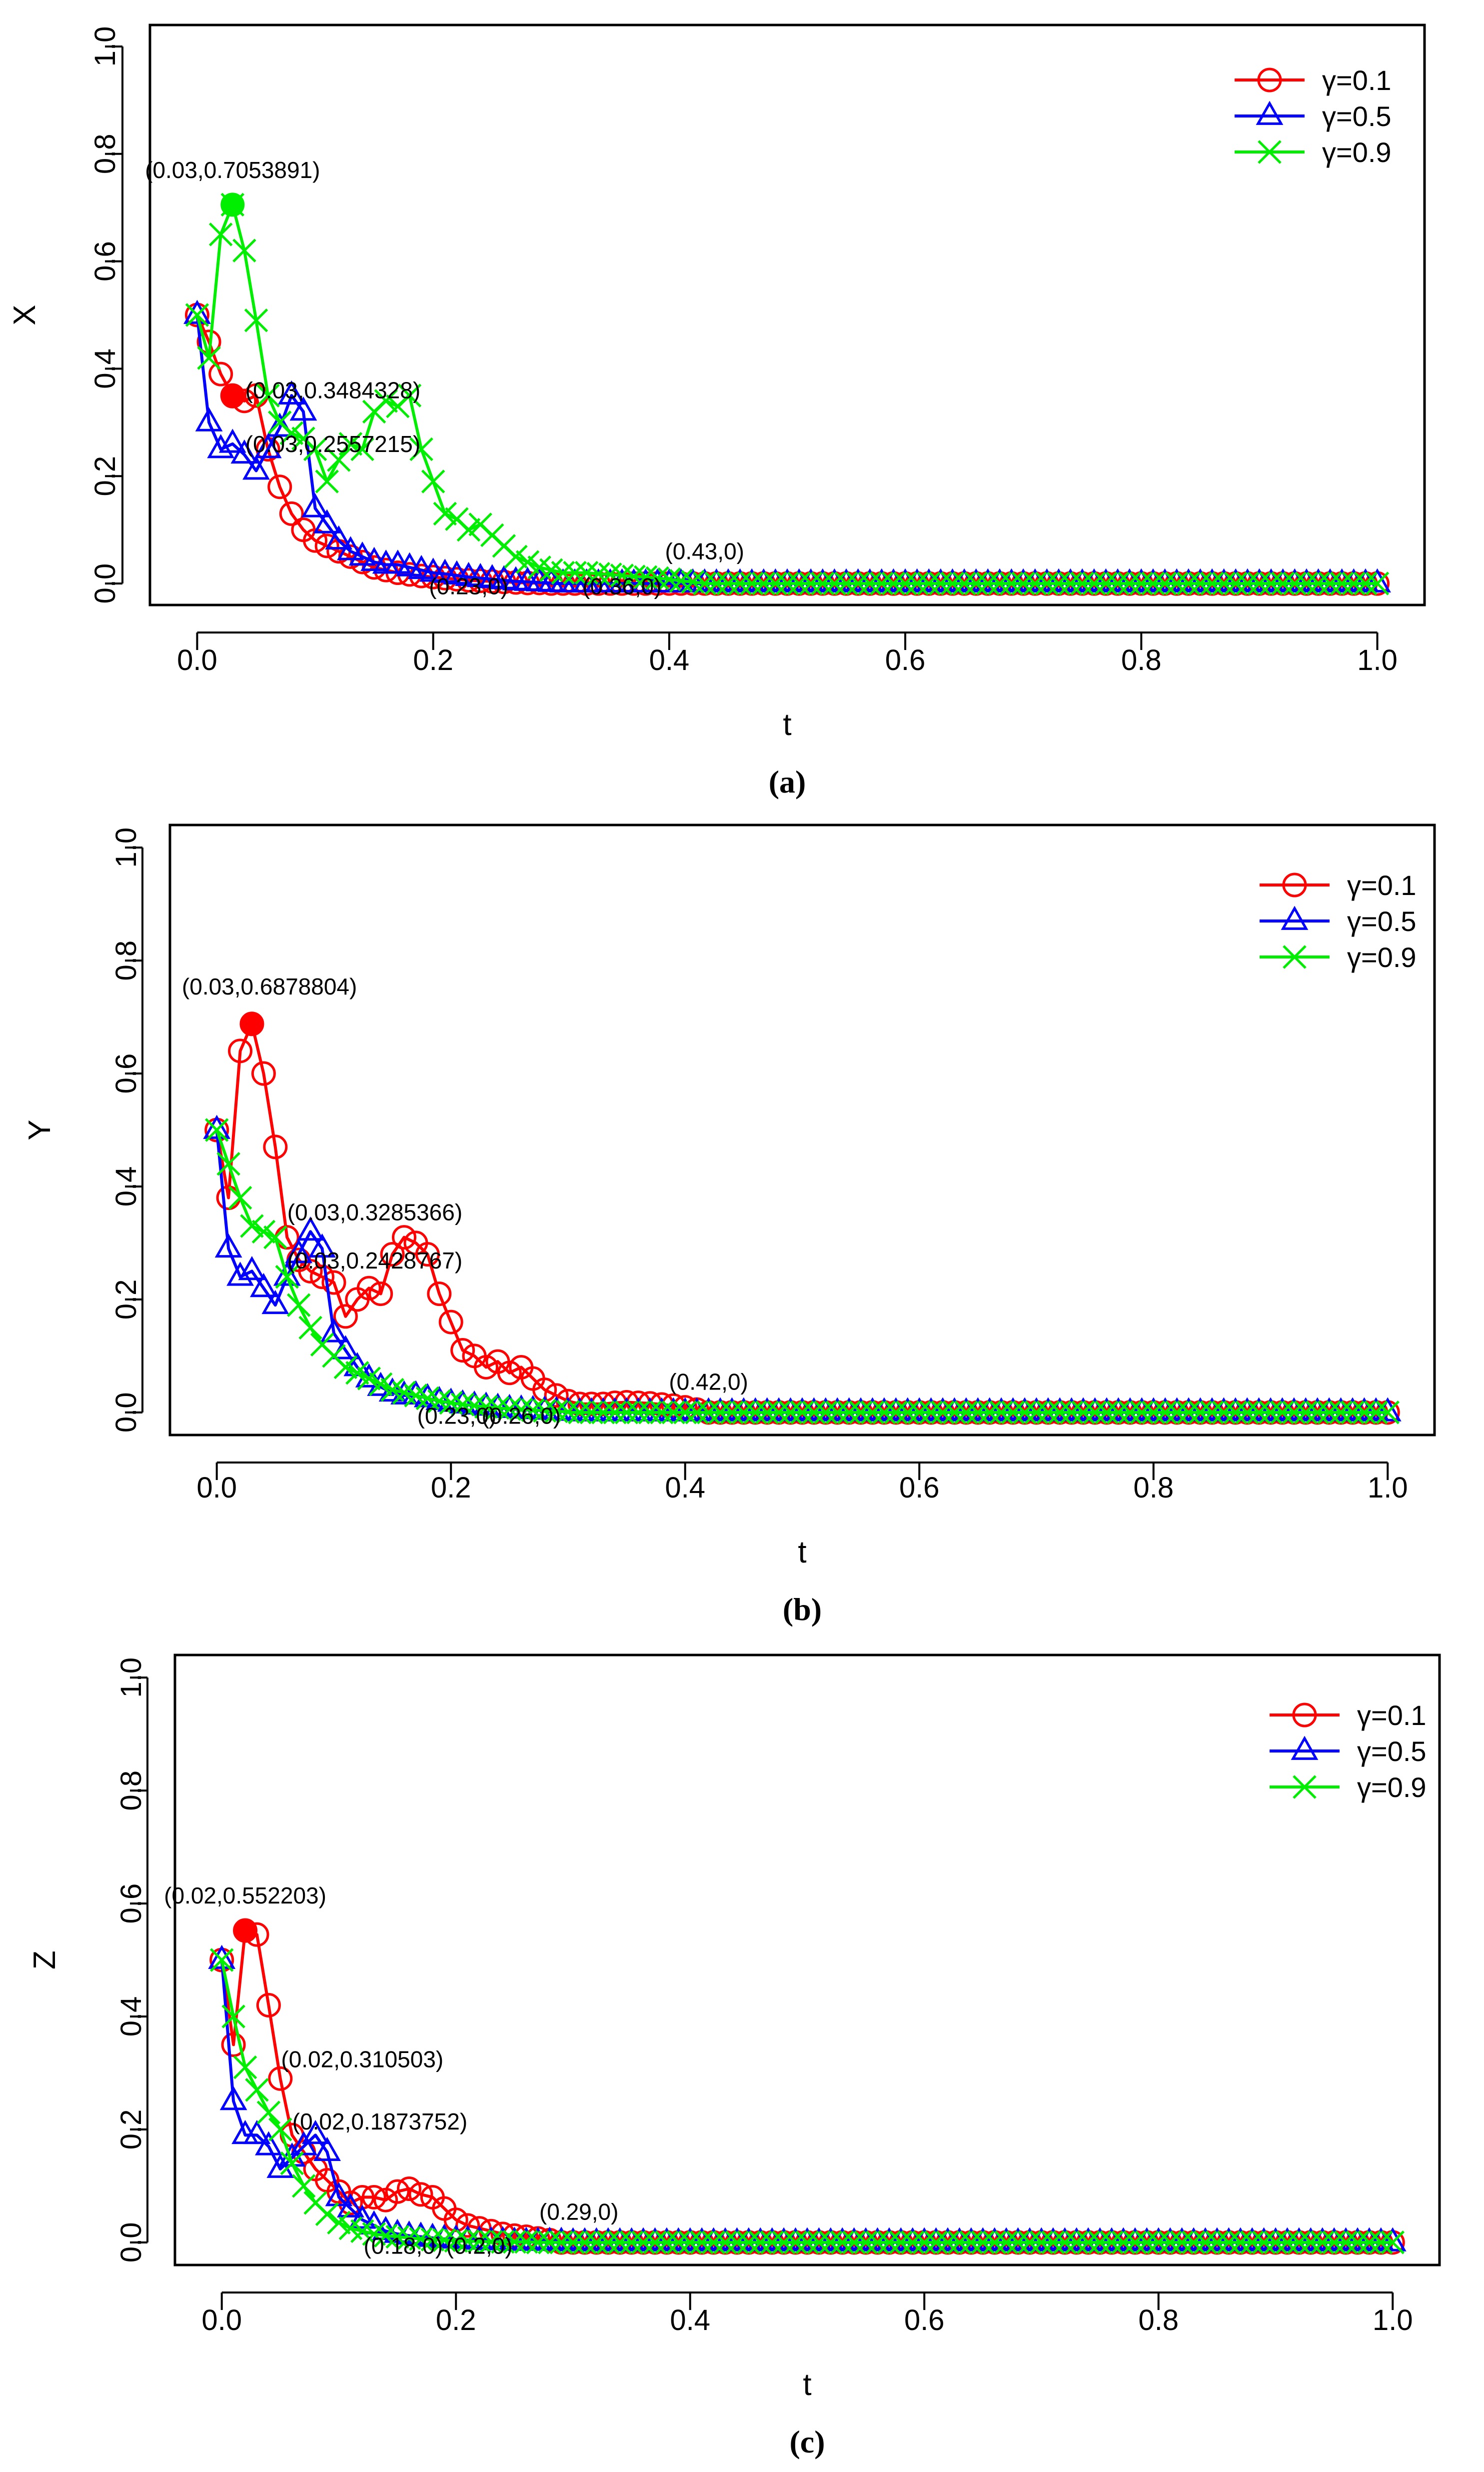 This screenshot has height=2472, width=1484. What do you see at coordinates (1392, 1715) in the screenshot?
I see `legend-label: γ=0.1` at bounding box center [1392, 1715].